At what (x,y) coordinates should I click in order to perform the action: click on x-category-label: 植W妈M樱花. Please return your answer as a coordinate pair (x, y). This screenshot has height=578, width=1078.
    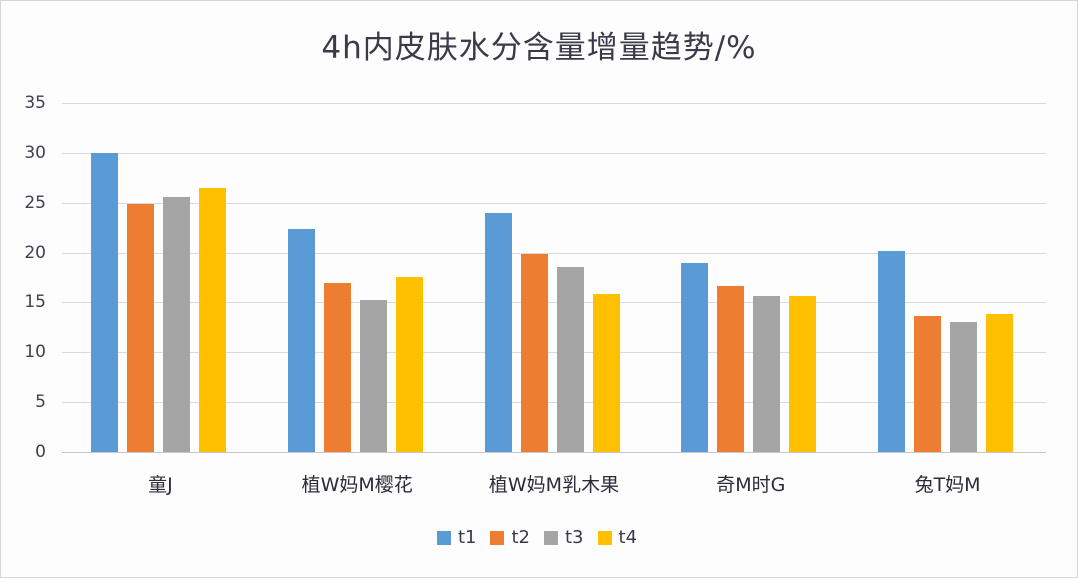
    Looking at the image, I should click on (357, 485).